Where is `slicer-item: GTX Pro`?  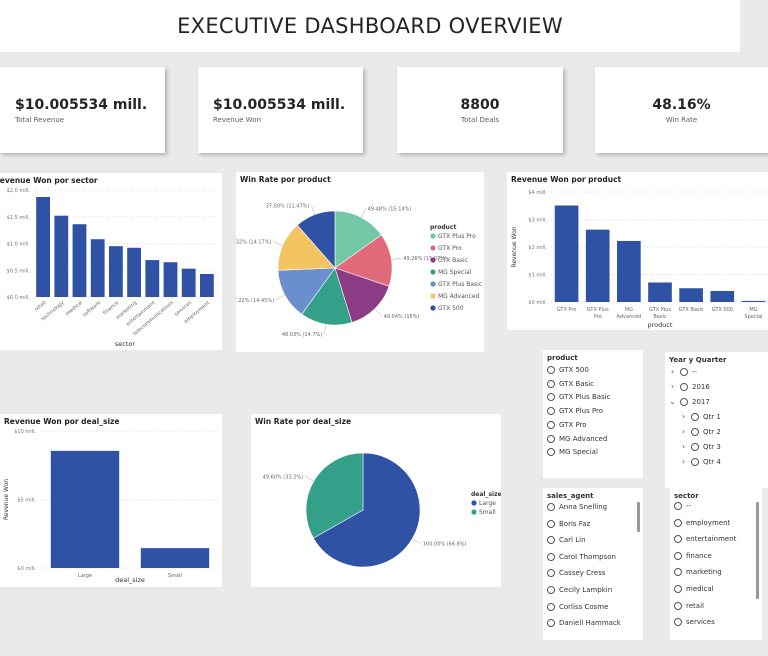 slicer-item: GTX Pro is located at coordinates (567, 424).